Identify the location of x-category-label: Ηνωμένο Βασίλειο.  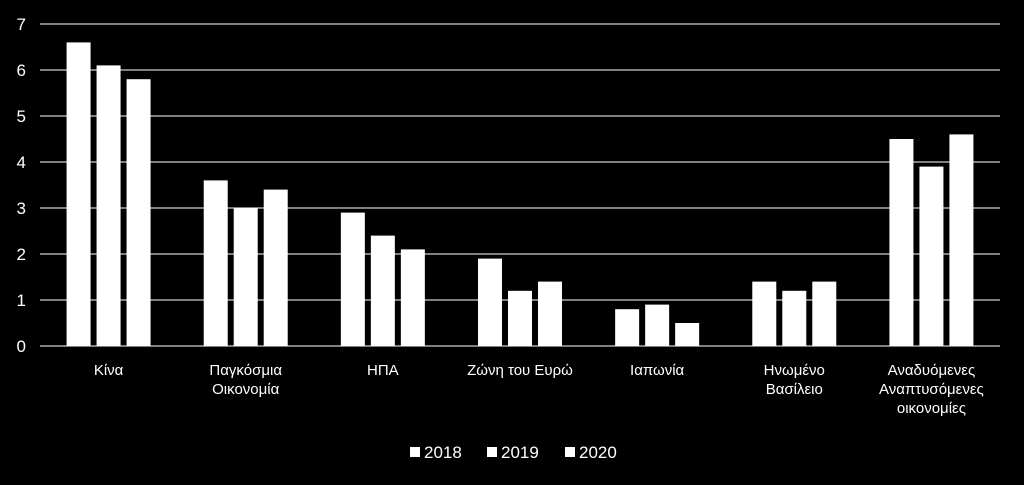
(794, 380).